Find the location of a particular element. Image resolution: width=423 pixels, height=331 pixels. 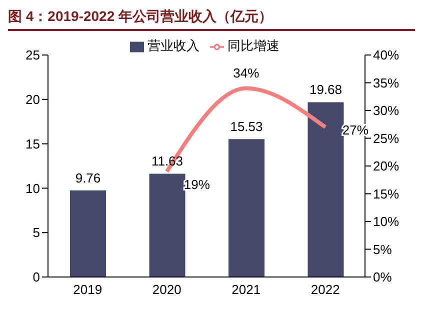

y-tick-label: 15 is located at coordinates (33, 144).